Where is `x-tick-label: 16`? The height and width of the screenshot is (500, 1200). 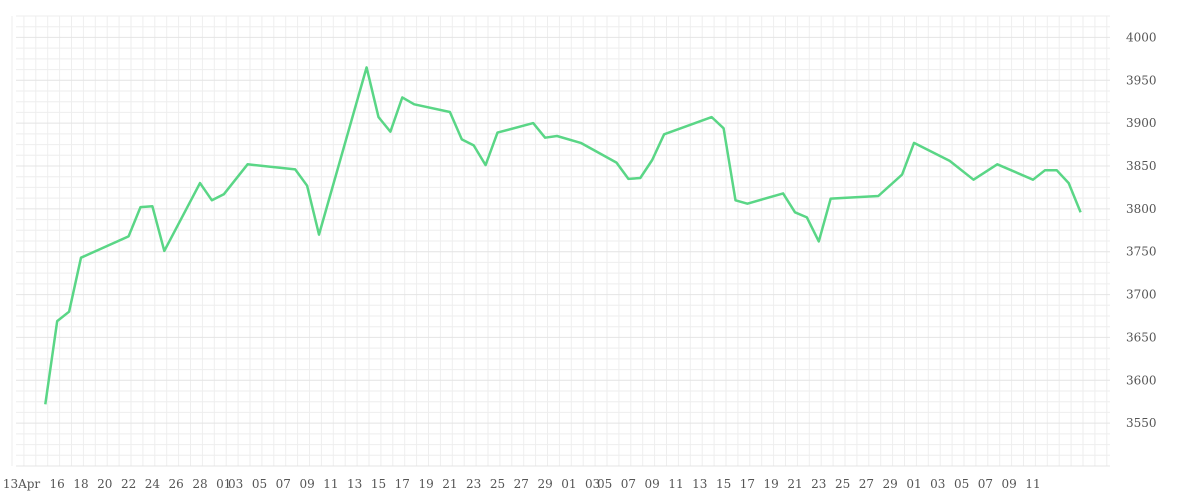
x-tick-label: 16 is located at coordinates (57, 484).